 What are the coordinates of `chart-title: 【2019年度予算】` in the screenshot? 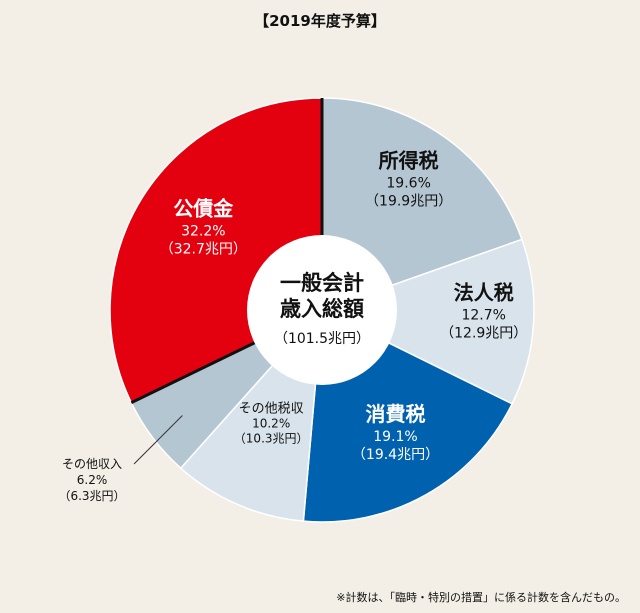 It's located at (320, 21).